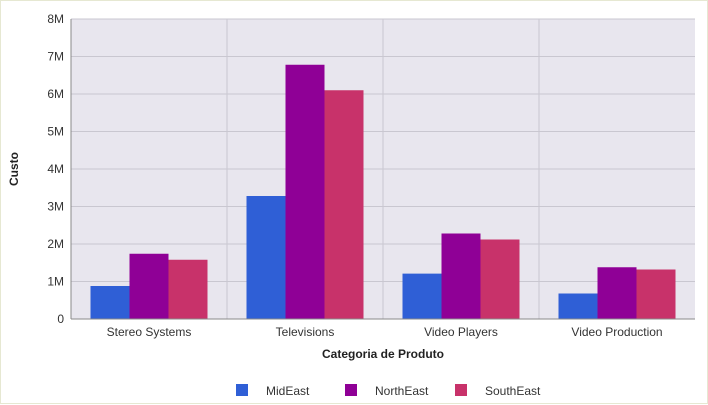 This screenshot has width=708, height=405. Describe the element at coordinates (55, 244) in the screenshot. I see `y-tick-label: 2M` at that location.